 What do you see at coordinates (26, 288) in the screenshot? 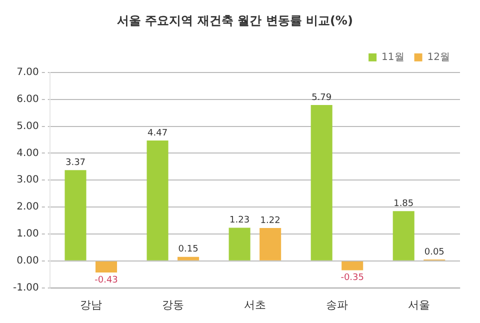
I see `y-tick-label: -1.00` at bounding box center [26, 288].